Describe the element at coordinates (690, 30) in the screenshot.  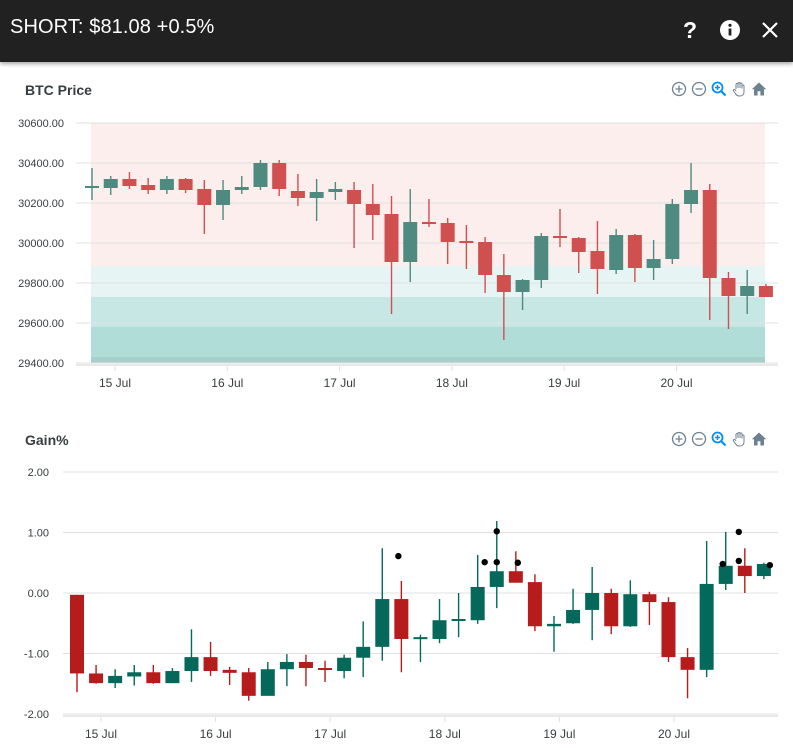
I see `help-button: ?` at that location.